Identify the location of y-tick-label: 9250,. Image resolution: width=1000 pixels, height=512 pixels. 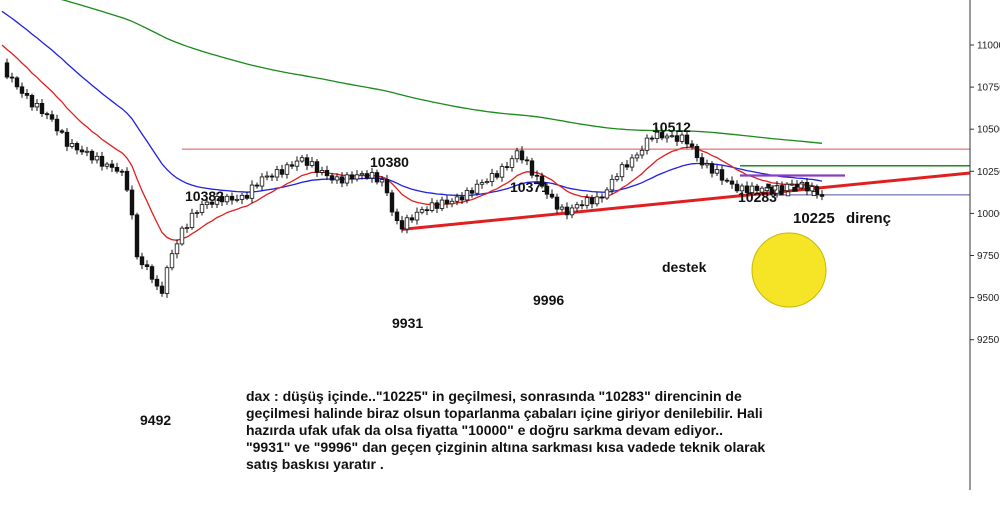
(988, 340).